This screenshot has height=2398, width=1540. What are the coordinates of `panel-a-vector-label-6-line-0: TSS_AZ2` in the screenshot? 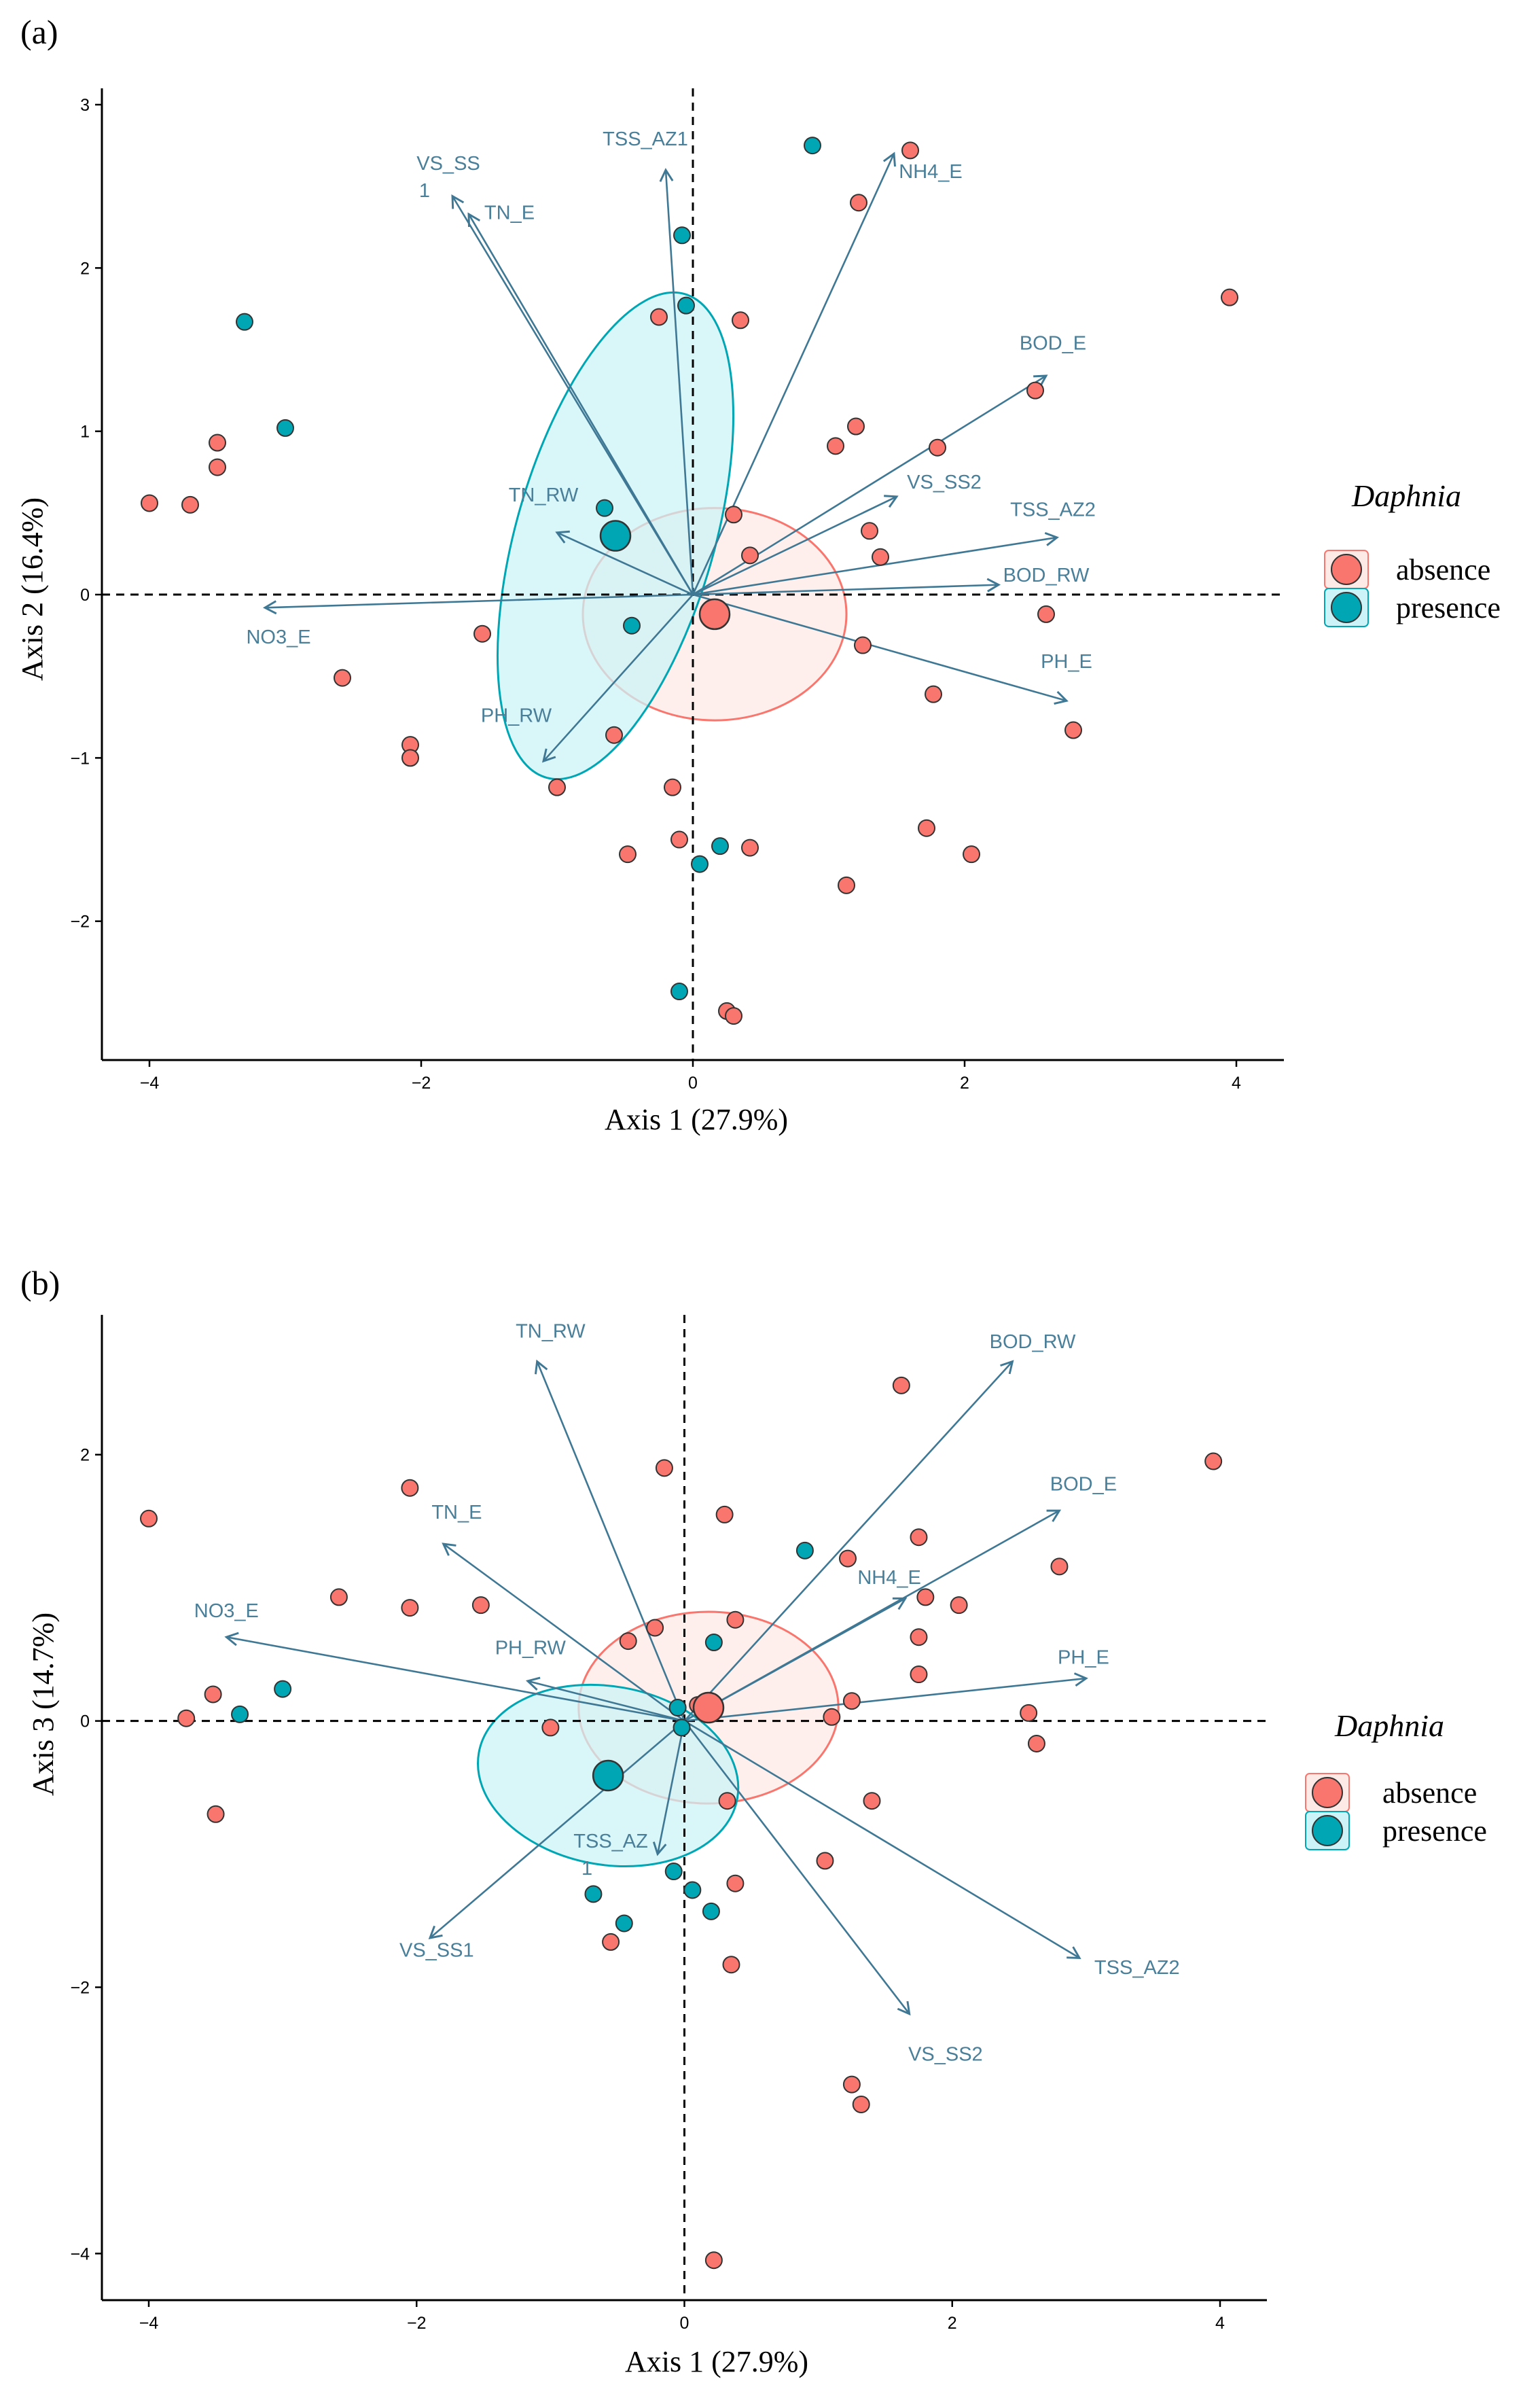 It's located at (1053, 510).